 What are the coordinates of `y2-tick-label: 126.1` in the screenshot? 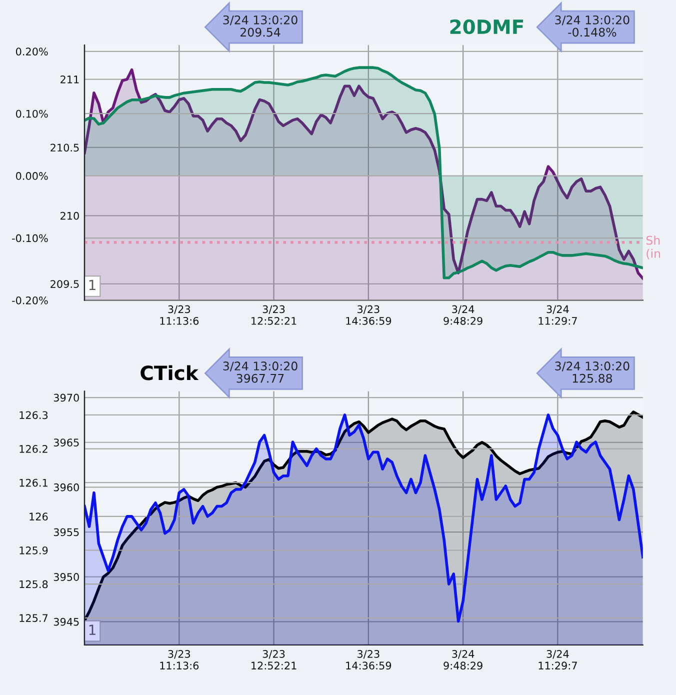 It's located at (34, 482).